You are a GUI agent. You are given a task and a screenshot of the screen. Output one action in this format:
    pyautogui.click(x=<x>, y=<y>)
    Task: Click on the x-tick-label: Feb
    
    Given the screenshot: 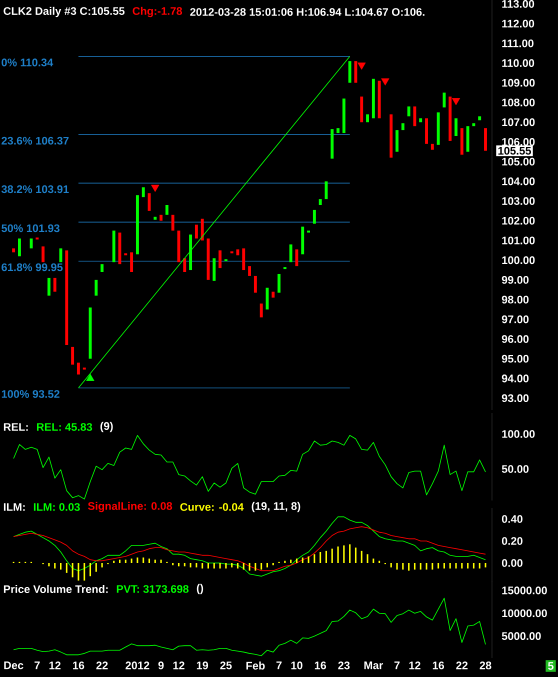 What is the action you would take?
    pyautogui.click(x=255, y=666)
    